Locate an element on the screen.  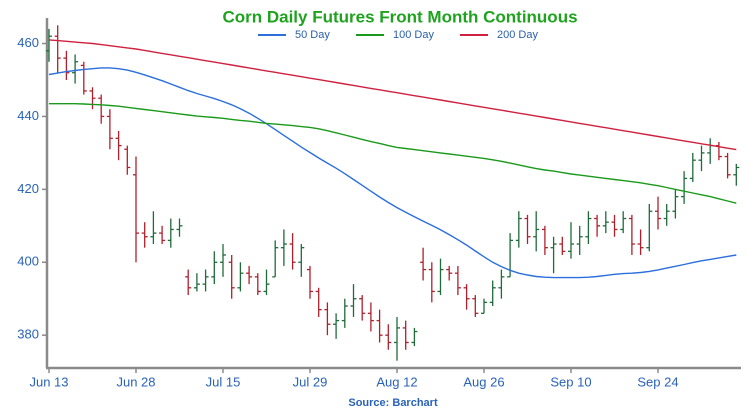
x-tick-label: Jul 15 is located at coordinates (223, 381).